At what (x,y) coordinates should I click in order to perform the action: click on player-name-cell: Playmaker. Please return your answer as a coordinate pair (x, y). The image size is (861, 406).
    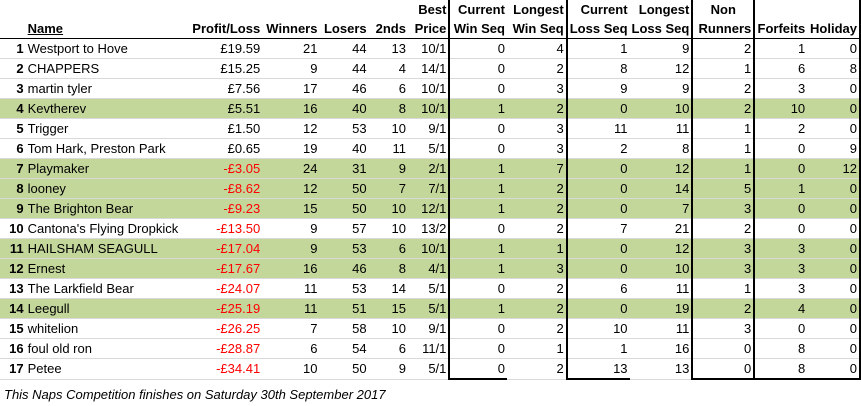
    Looking at the image, I should click on (108, 168).